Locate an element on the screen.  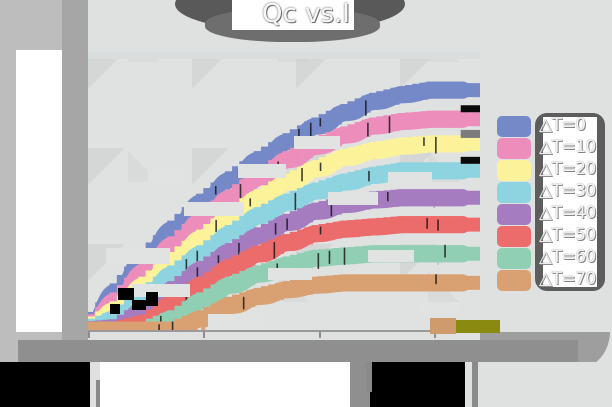
legend-item-2: △T=20 is located at coordinates (549, 170).